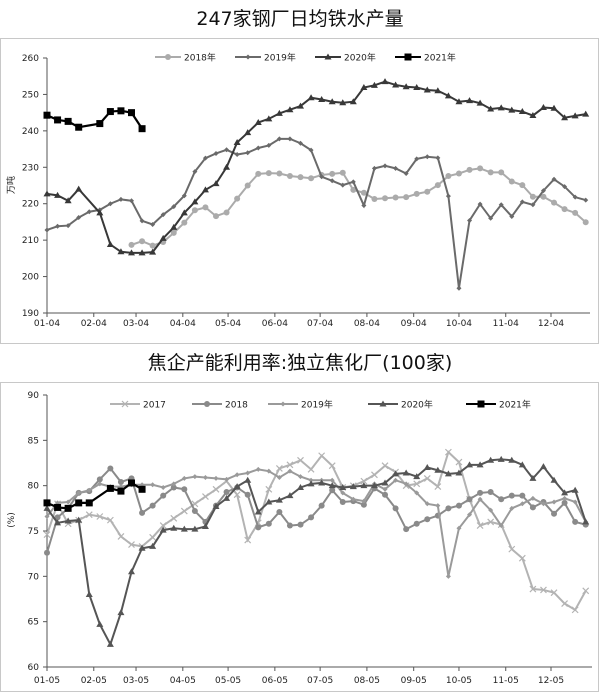 This screenshot has width=600, height=692. I want to click on x-tick-label: 03-04, so click(136, 324).